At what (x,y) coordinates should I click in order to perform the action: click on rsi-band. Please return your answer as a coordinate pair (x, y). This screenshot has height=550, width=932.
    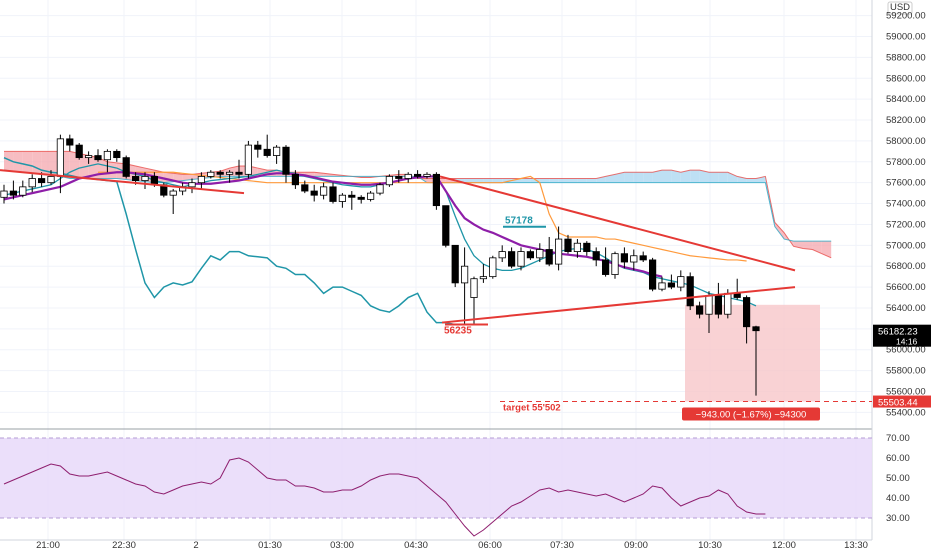
    Looking at the image, I should click on (436, 478).